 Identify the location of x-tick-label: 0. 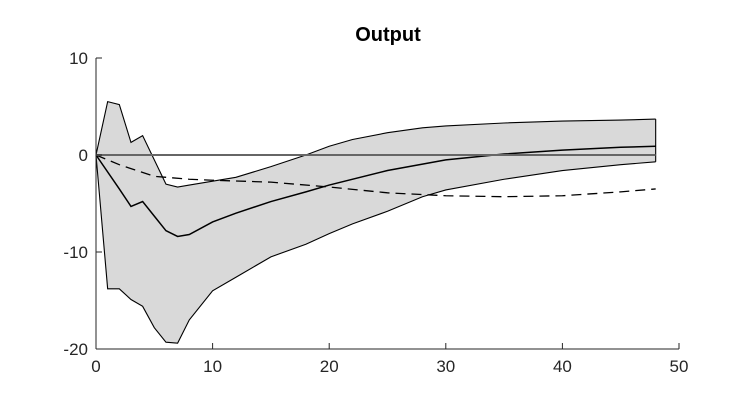
(95, 366).